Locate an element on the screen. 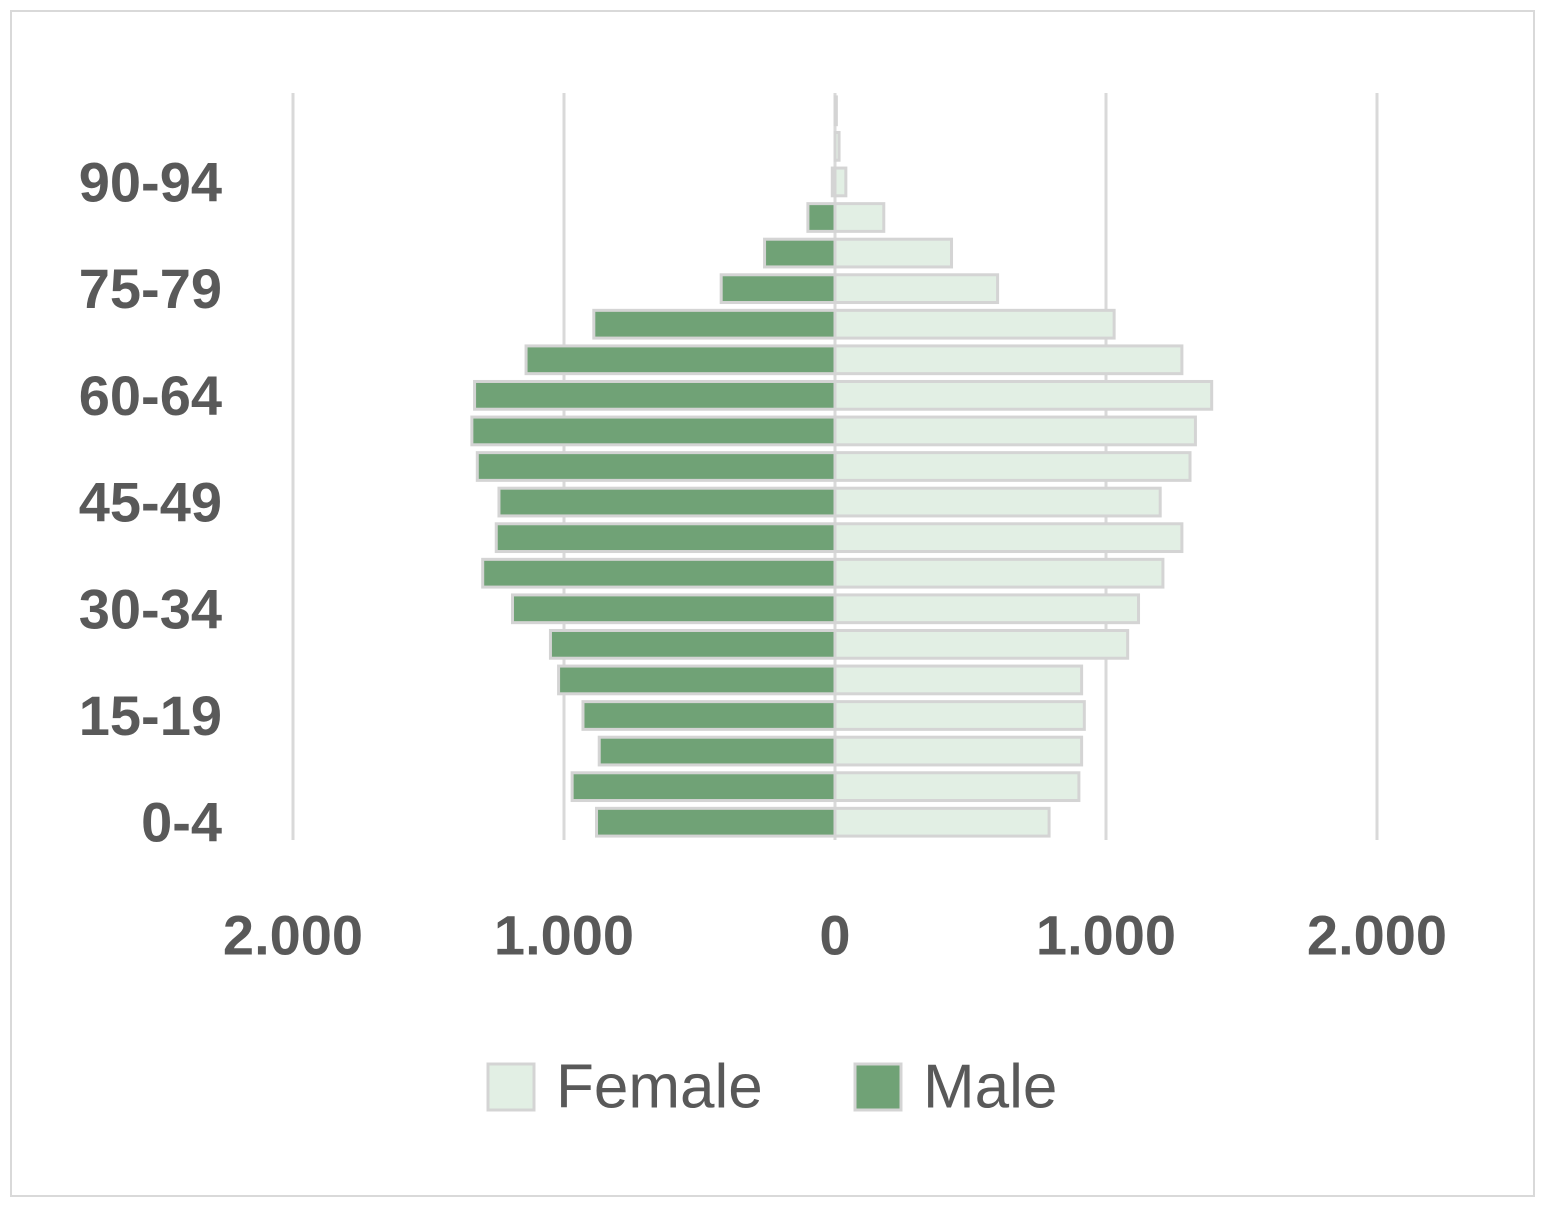  x-tick-label: 0 is located at coordinates (834, 935).